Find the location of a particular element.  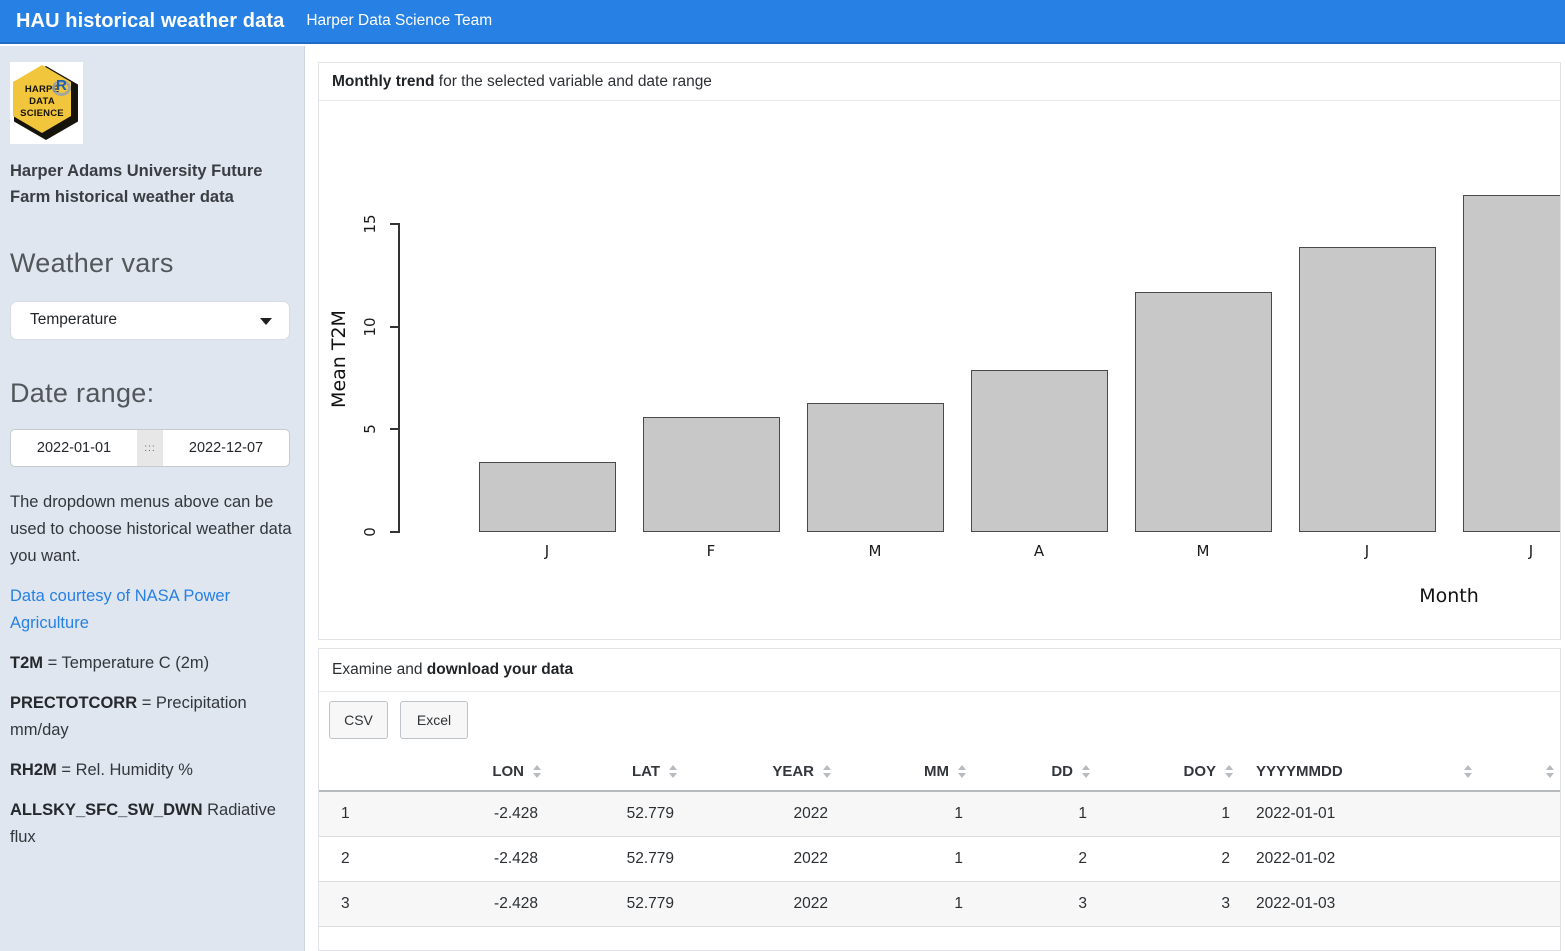

column-header-dd: DD is located at coordinates (1035, 772).